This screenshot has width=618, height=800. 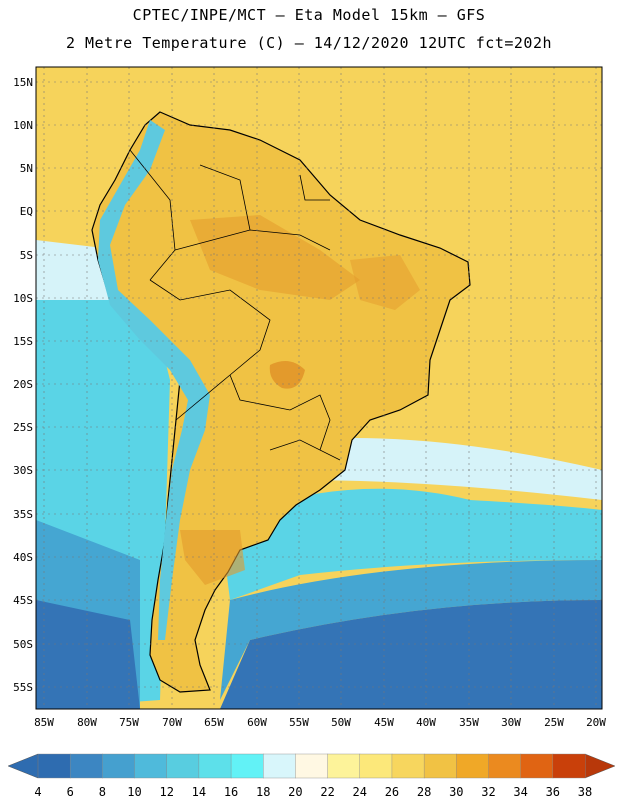 What do you see at coordinates (23, 600) in the screenshot?
I see `lat-label: 45S` at bounding box center [23, 600].